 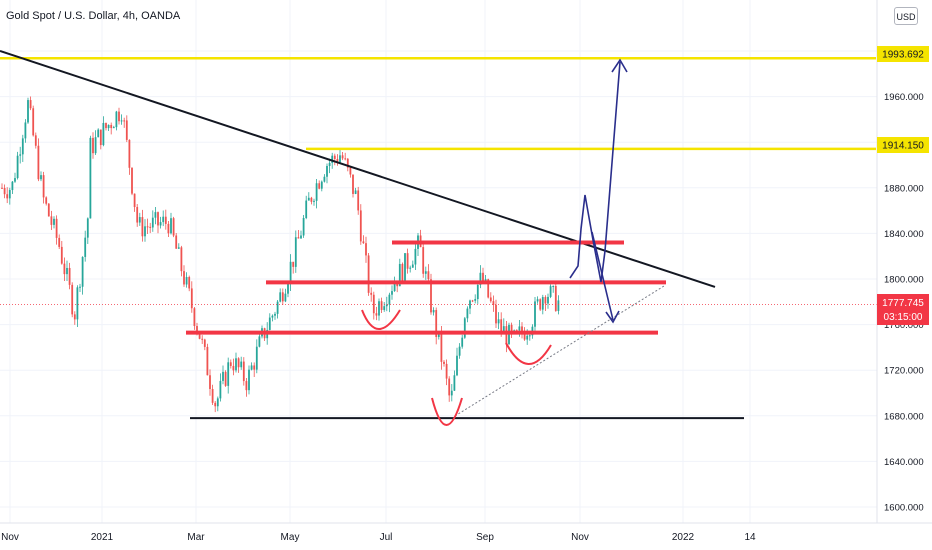 I want to click on time-tick-label: Sep, so click(x=485, y=537).